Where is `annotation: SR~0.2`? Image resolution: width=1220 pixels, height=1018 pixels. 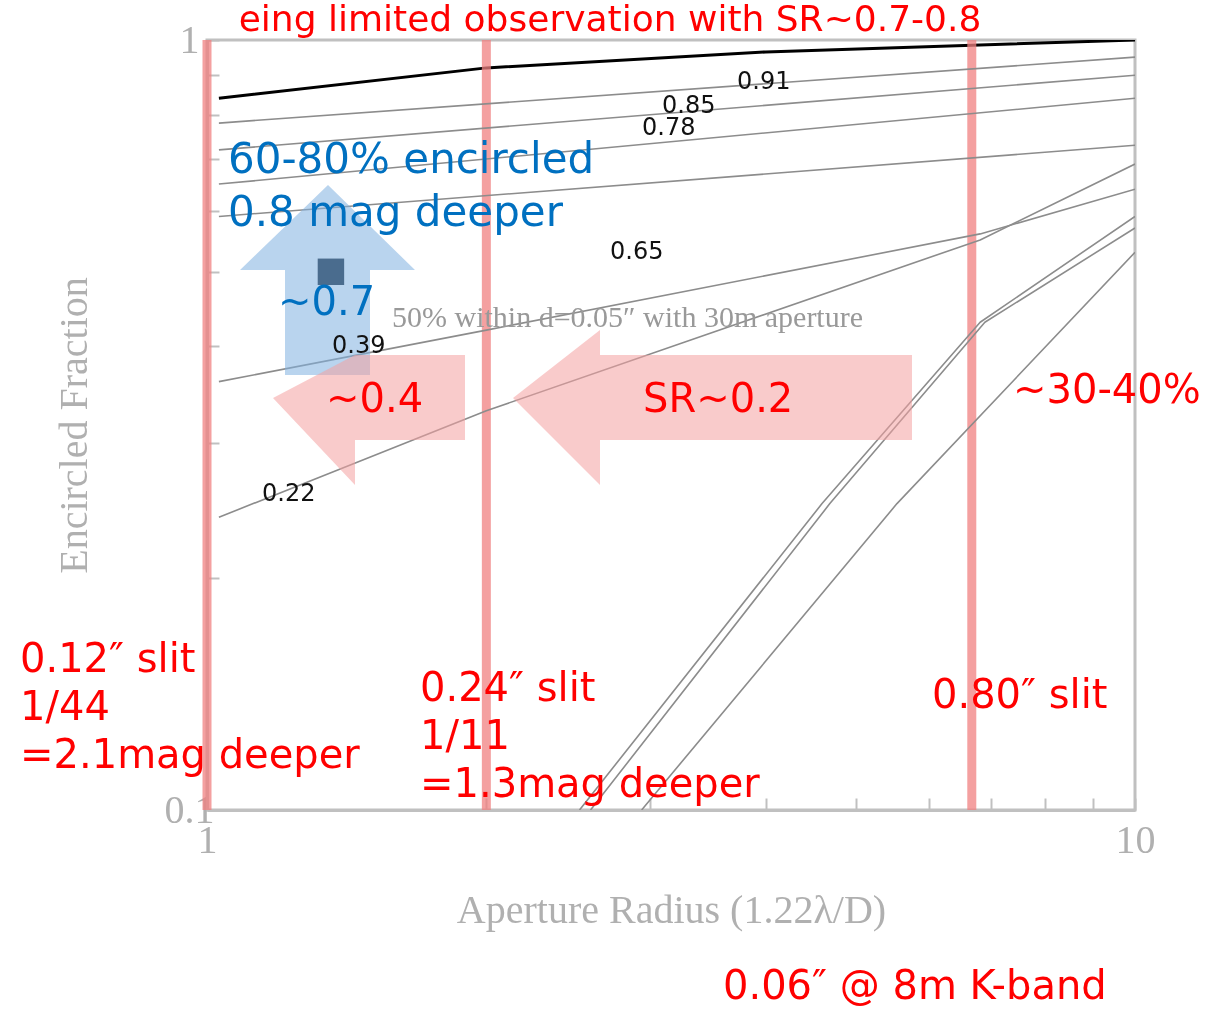
annotation: SR~0.2 is located at coordinates (718, 398).